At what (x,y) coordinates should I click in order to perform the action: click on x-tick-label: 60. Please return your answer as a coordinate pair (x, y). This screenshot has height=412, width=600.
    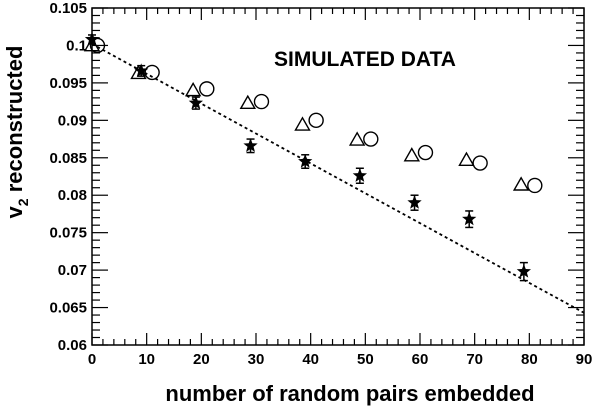
    Looking at the image, I should click on (420, 359).